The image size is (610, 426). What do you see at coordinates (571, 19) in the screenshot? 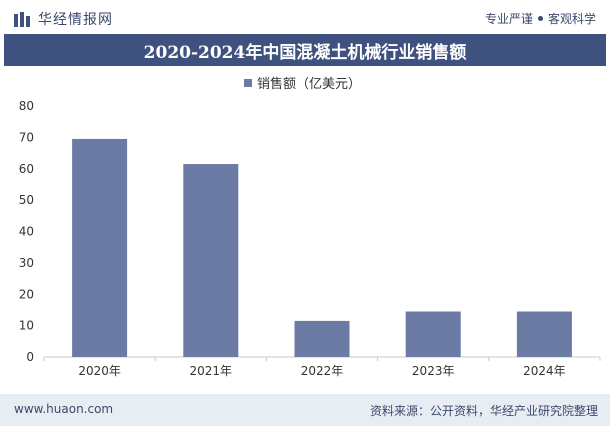
I see `tagline-right: 客观科学` at bounding box center [571, 19].